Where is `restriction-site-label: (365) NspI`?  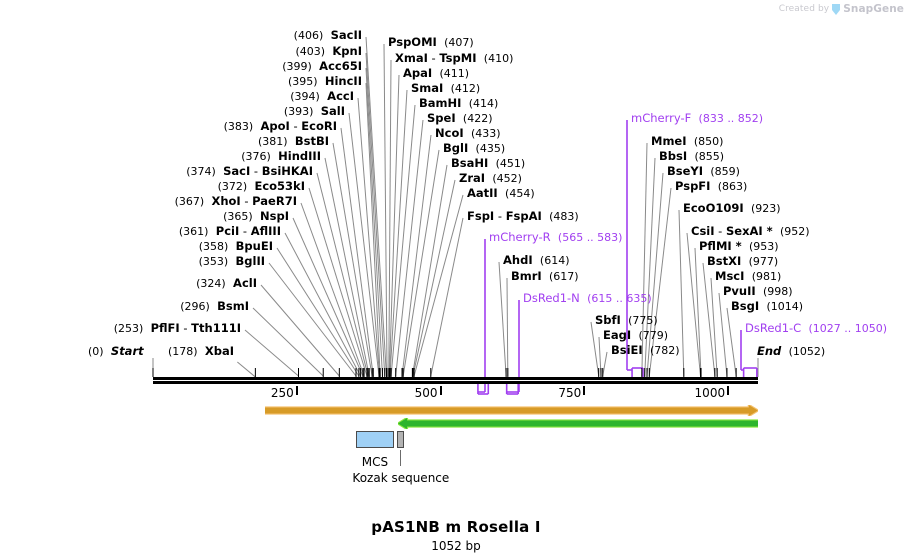 restriction-site-label: (365) NspI is located at coordinates (144, 216).